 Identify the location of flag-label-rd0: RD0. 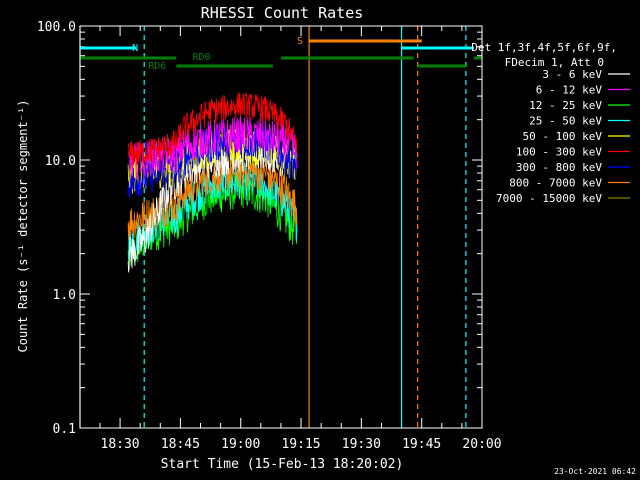
(201, 57).